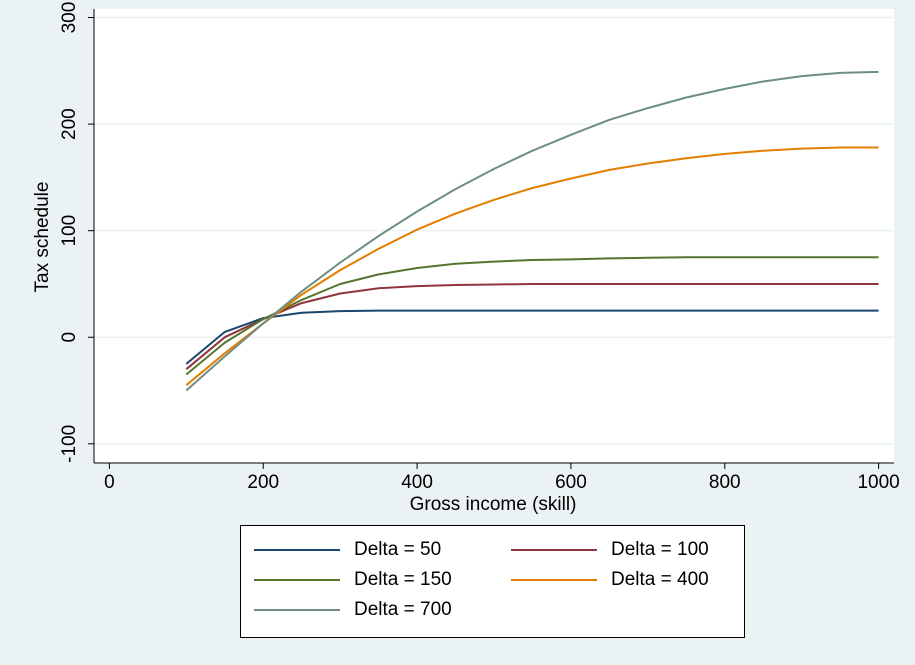  I want to click on y-tick-label: 300, so click(69, 18).